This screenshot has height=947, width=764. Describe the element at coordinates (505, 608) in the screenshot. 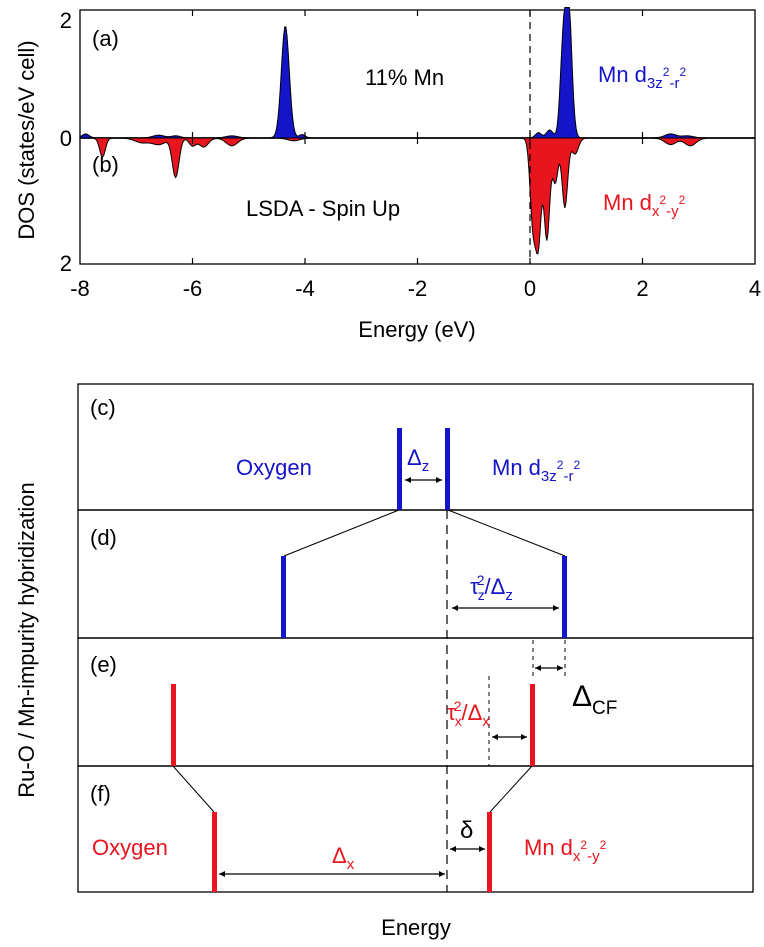

I see `panel-d-tau-arrow` at that location.